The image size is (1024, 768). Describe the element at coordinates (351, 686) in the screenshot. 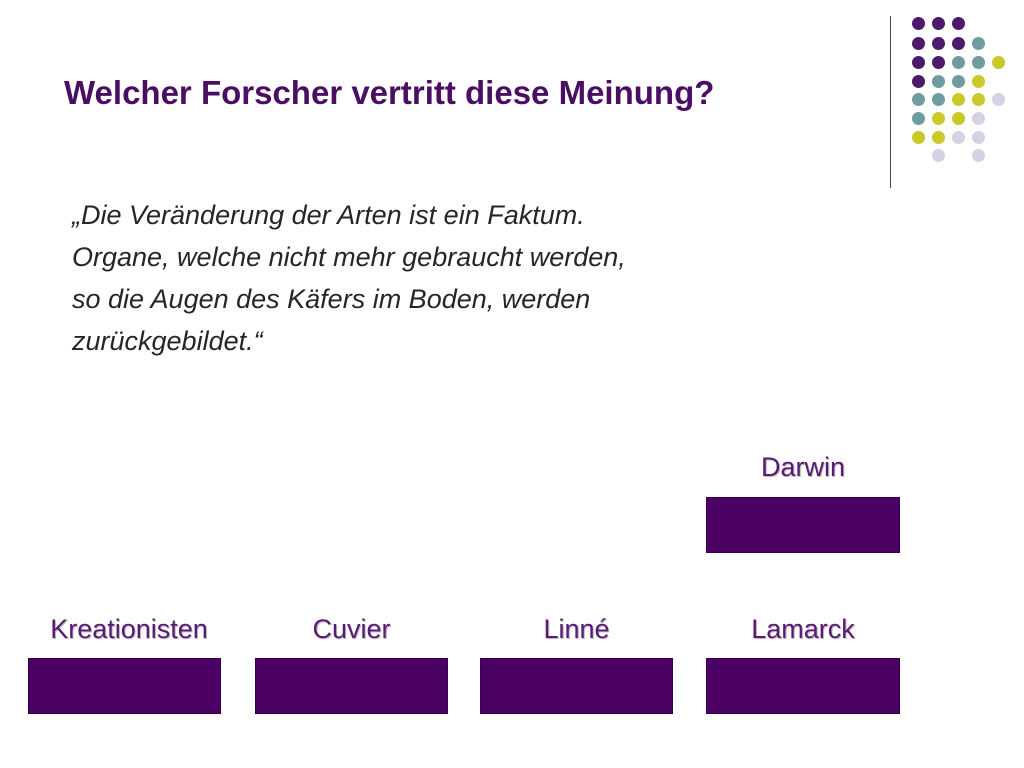

I see `answer-button-cuvier` at that location.